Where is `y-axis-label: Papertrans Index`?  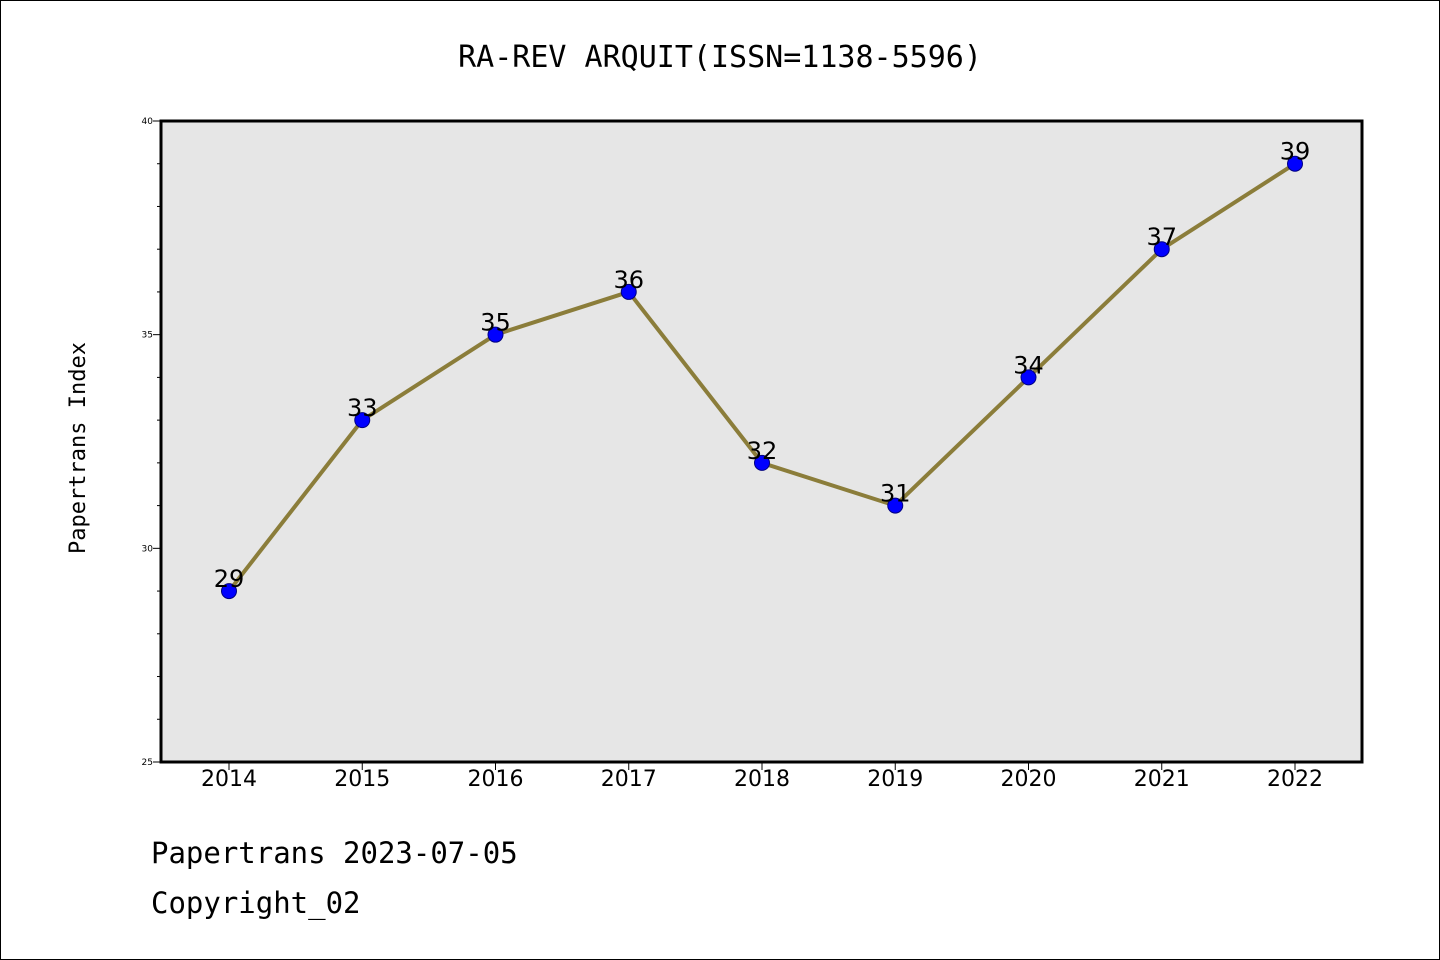
y-axis-label: Papertrans Index is located at coordinates (78, 448).